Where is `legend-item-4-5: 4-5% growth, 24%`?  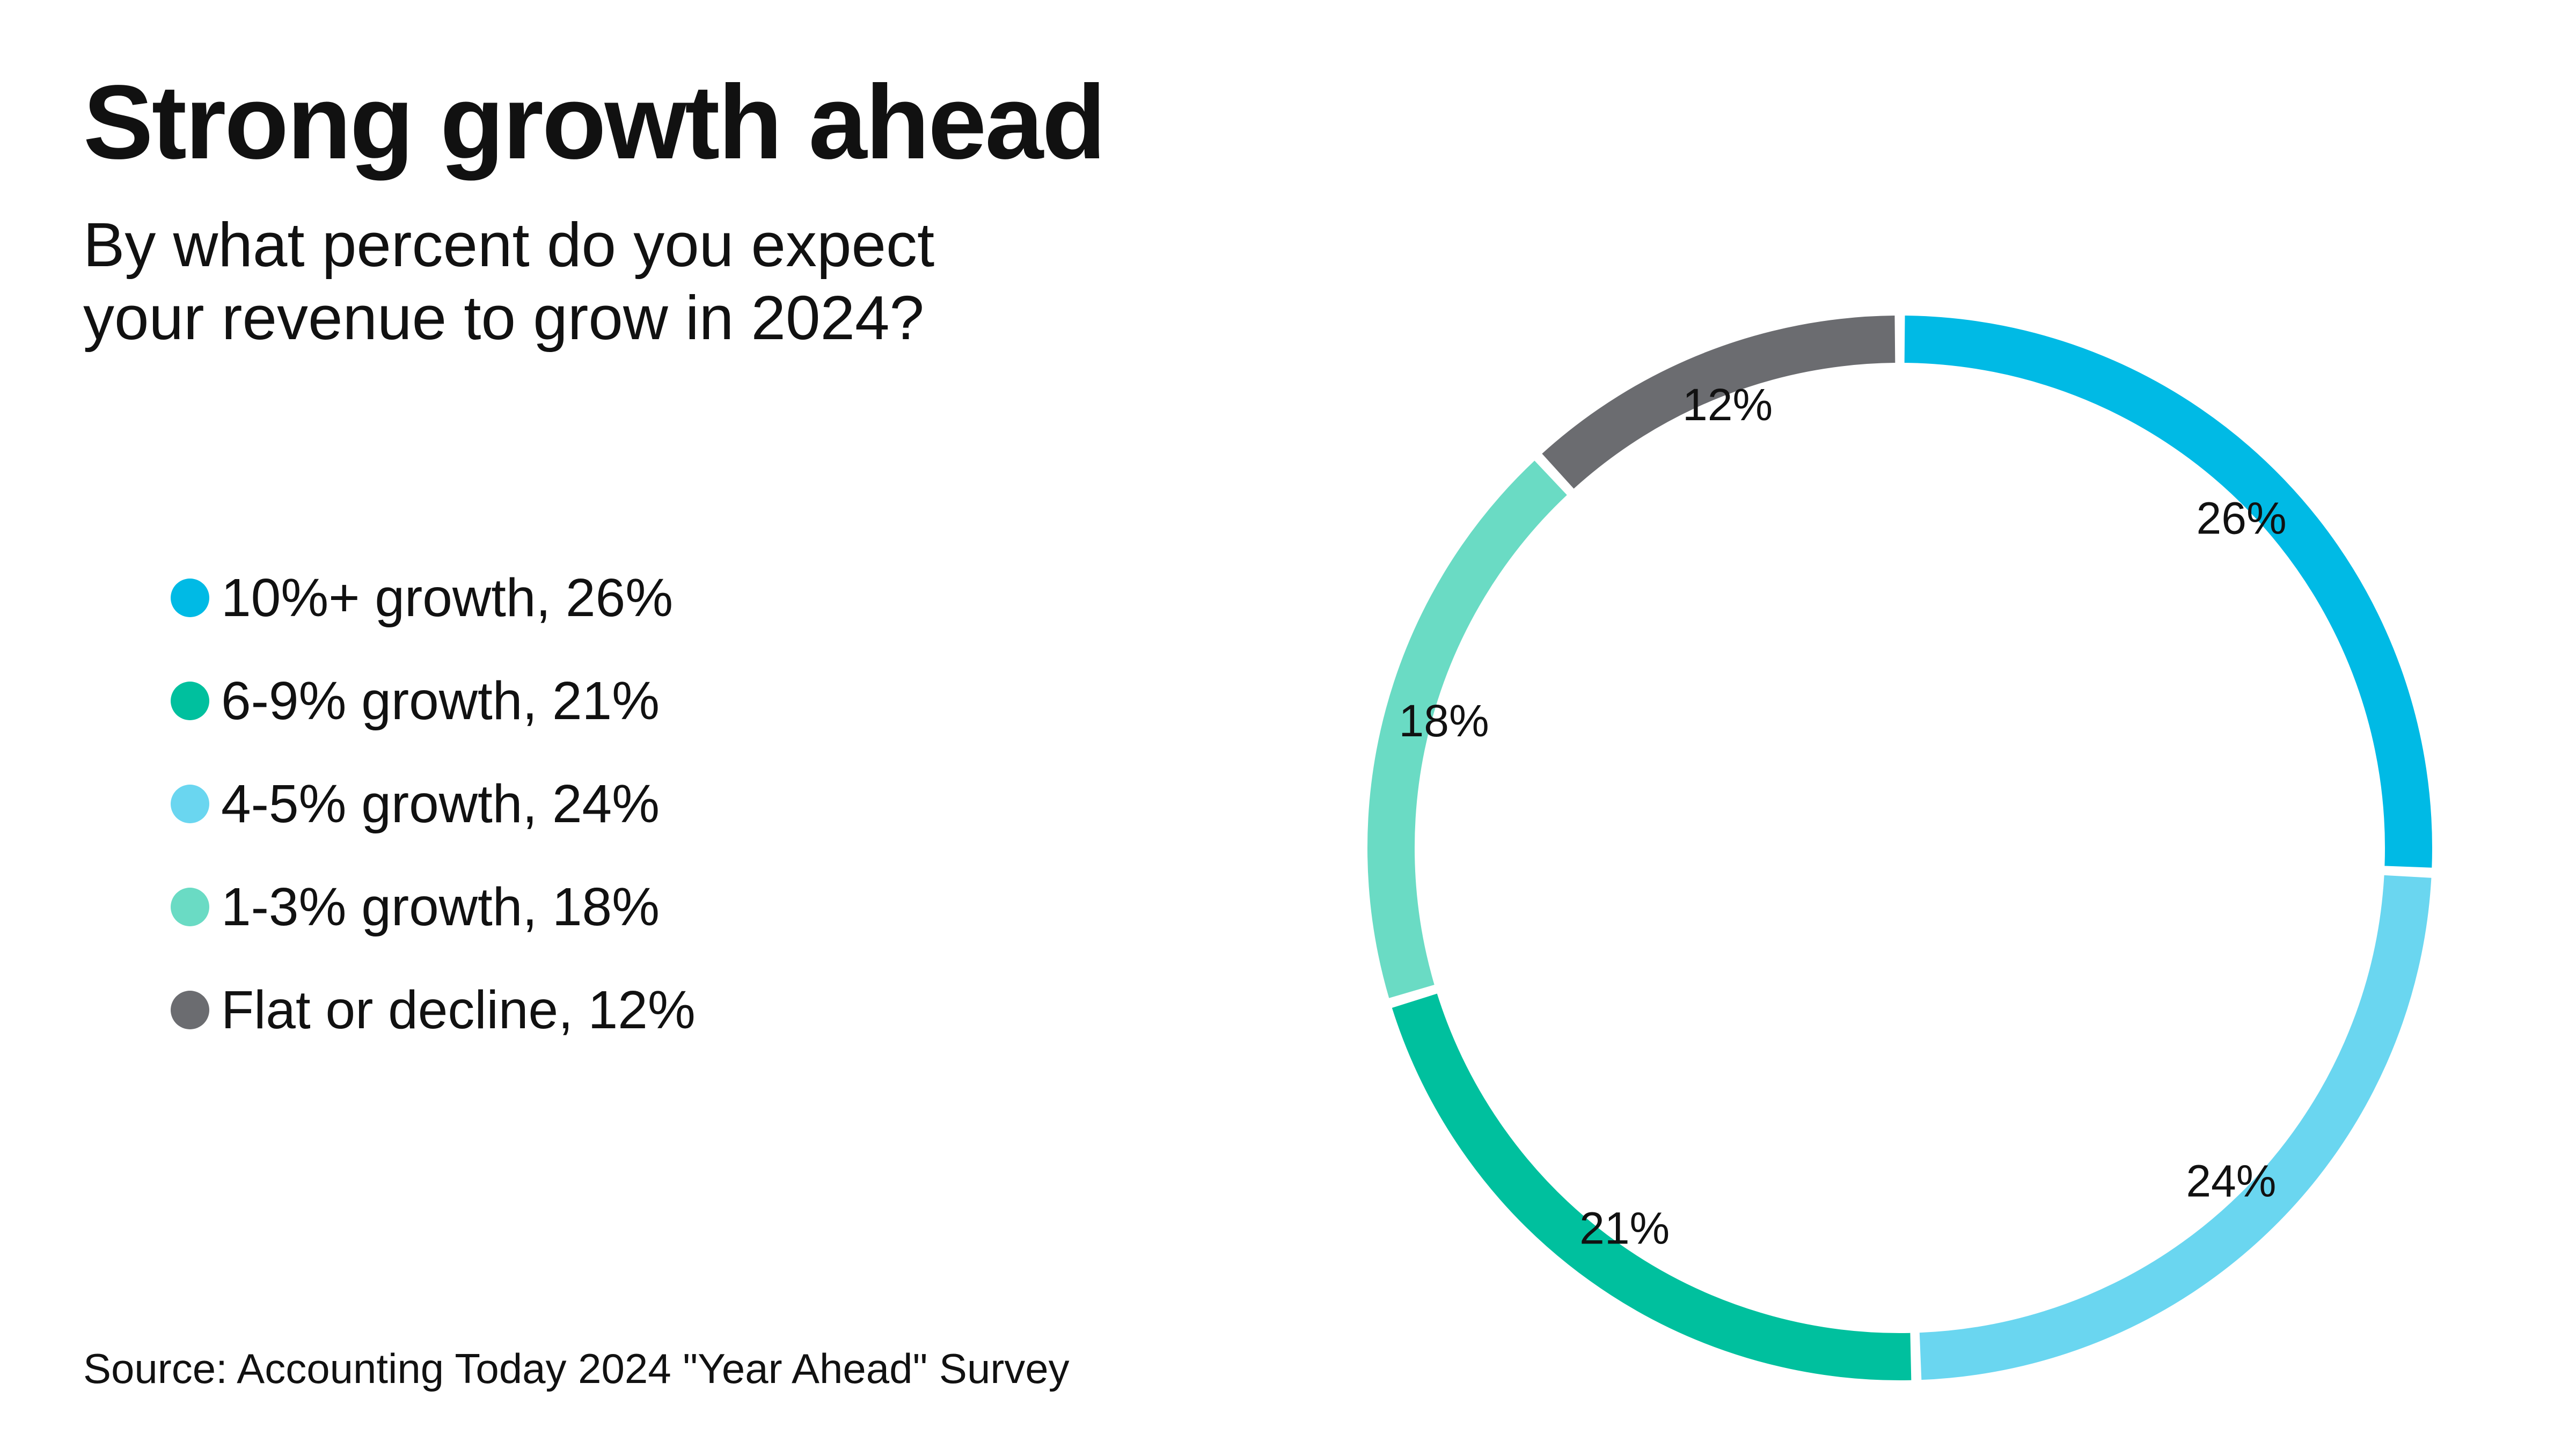
legend-item-4-5: 4-5% growth, 24% is located at coordinates (433, 803).